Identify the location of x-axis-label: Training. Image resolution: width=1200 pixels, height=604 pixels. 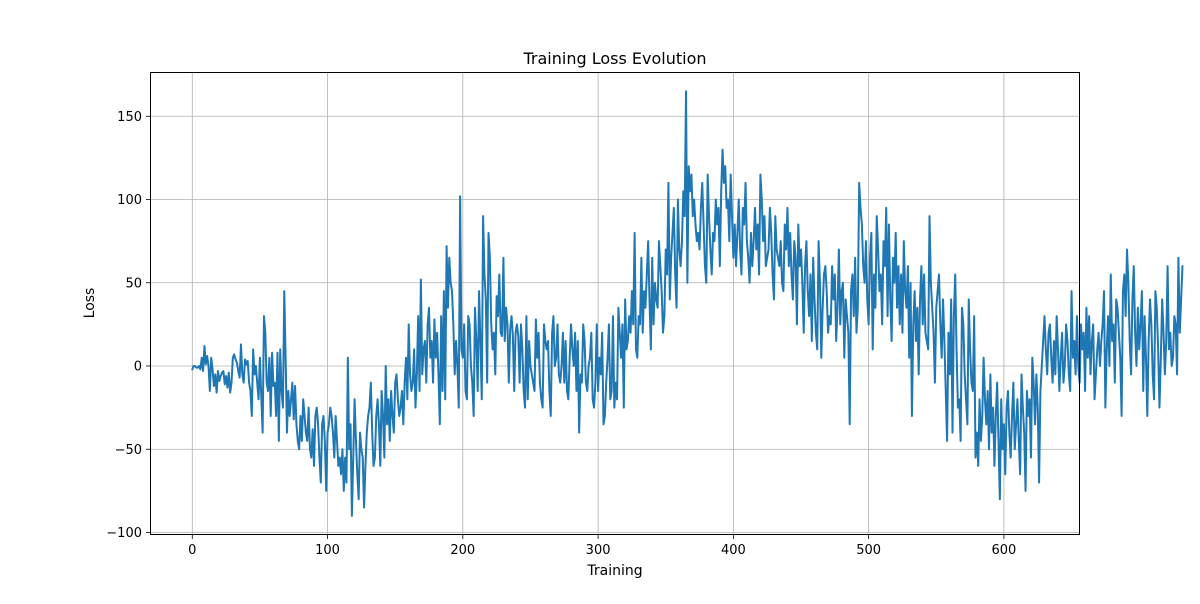
(614, 571).